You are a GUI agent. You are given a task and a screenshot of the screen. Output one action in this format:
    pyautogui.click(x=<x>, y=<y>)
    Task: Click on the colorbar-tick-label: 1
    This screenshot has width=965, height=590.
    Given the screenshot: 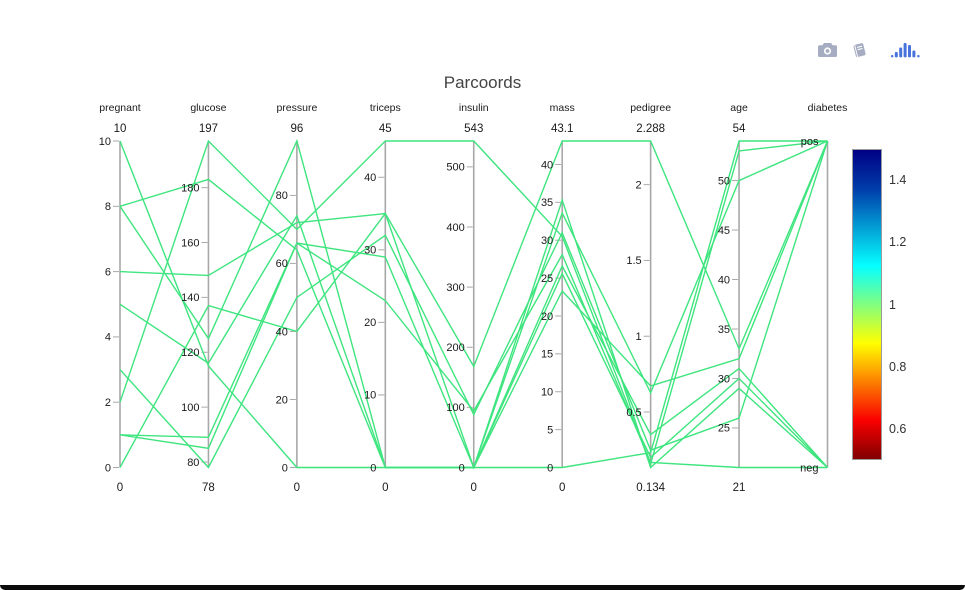 What is the action you would take?
    pyautogui.click(x=892, y=304)
    